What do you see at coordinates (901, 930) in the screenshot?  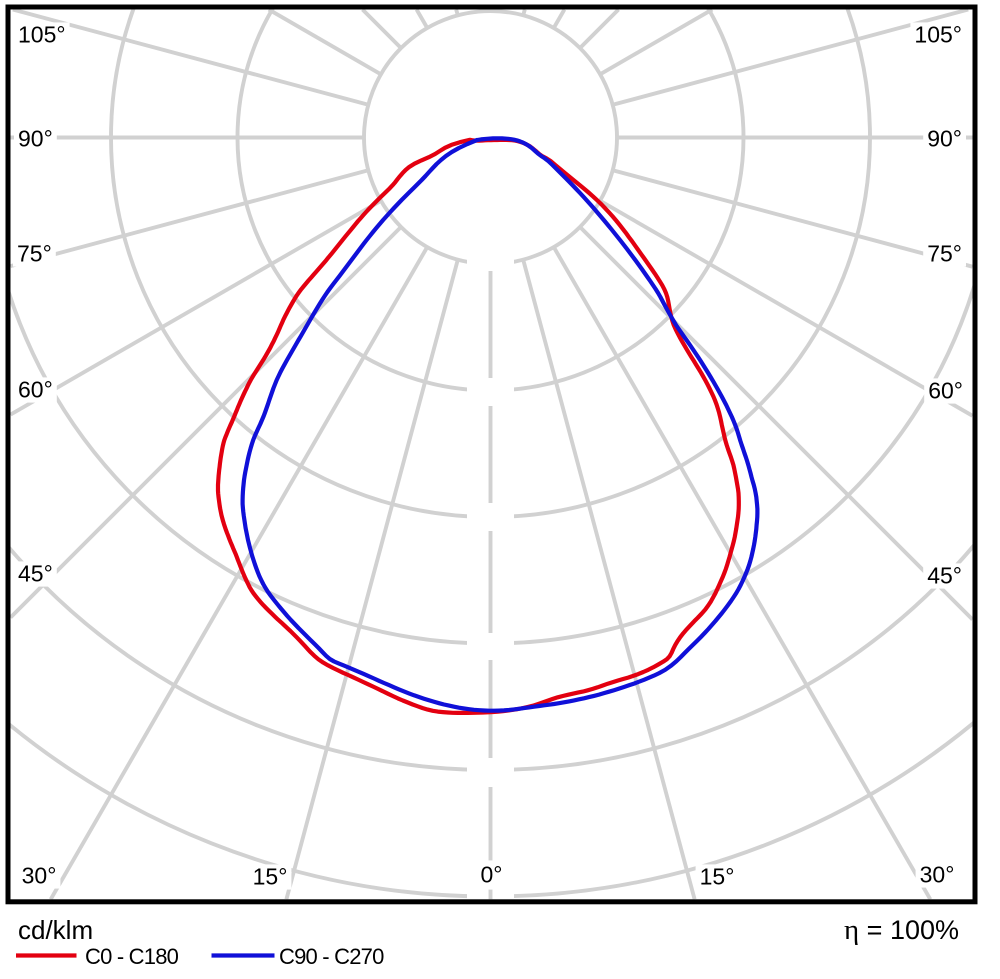 I see `svg-text: η = 100%` at bounding box center [901, 930].